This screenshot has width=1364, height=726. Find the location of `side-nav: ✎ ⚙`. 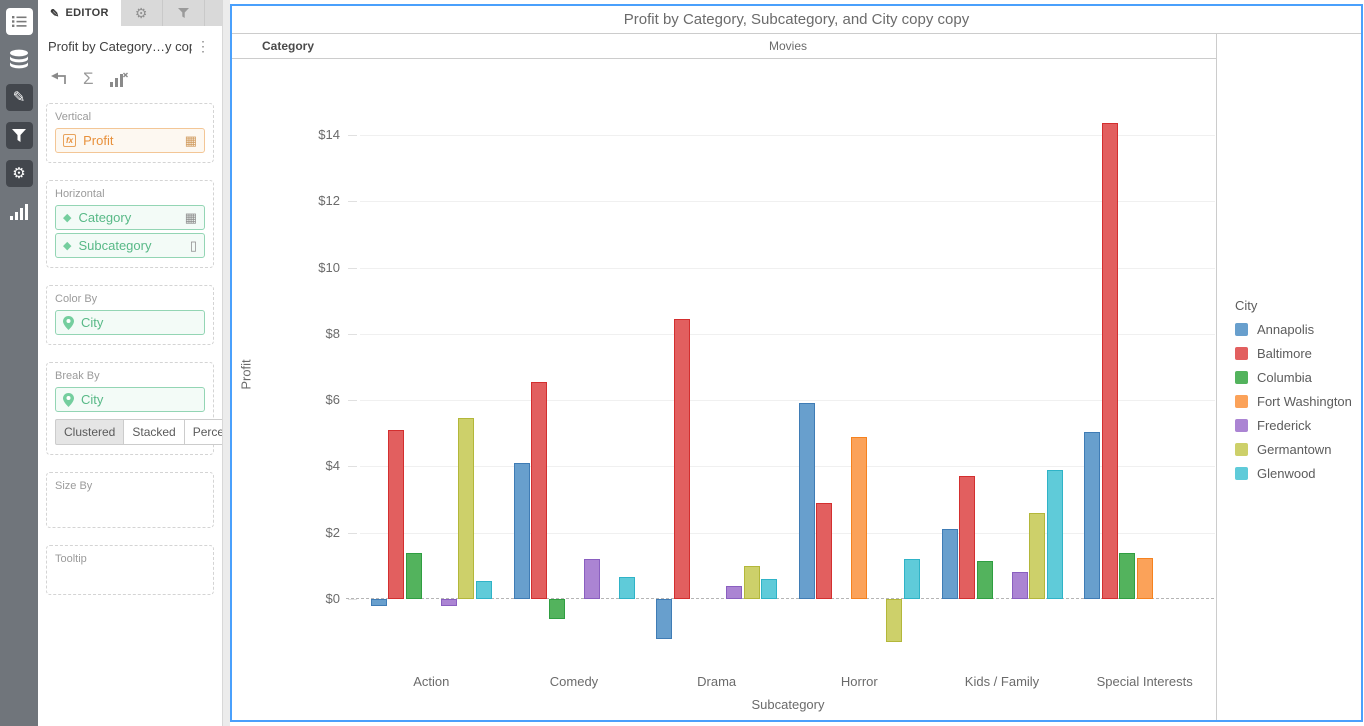

side-nav: ✎ ⚙ is located at coordinates (19, 363).